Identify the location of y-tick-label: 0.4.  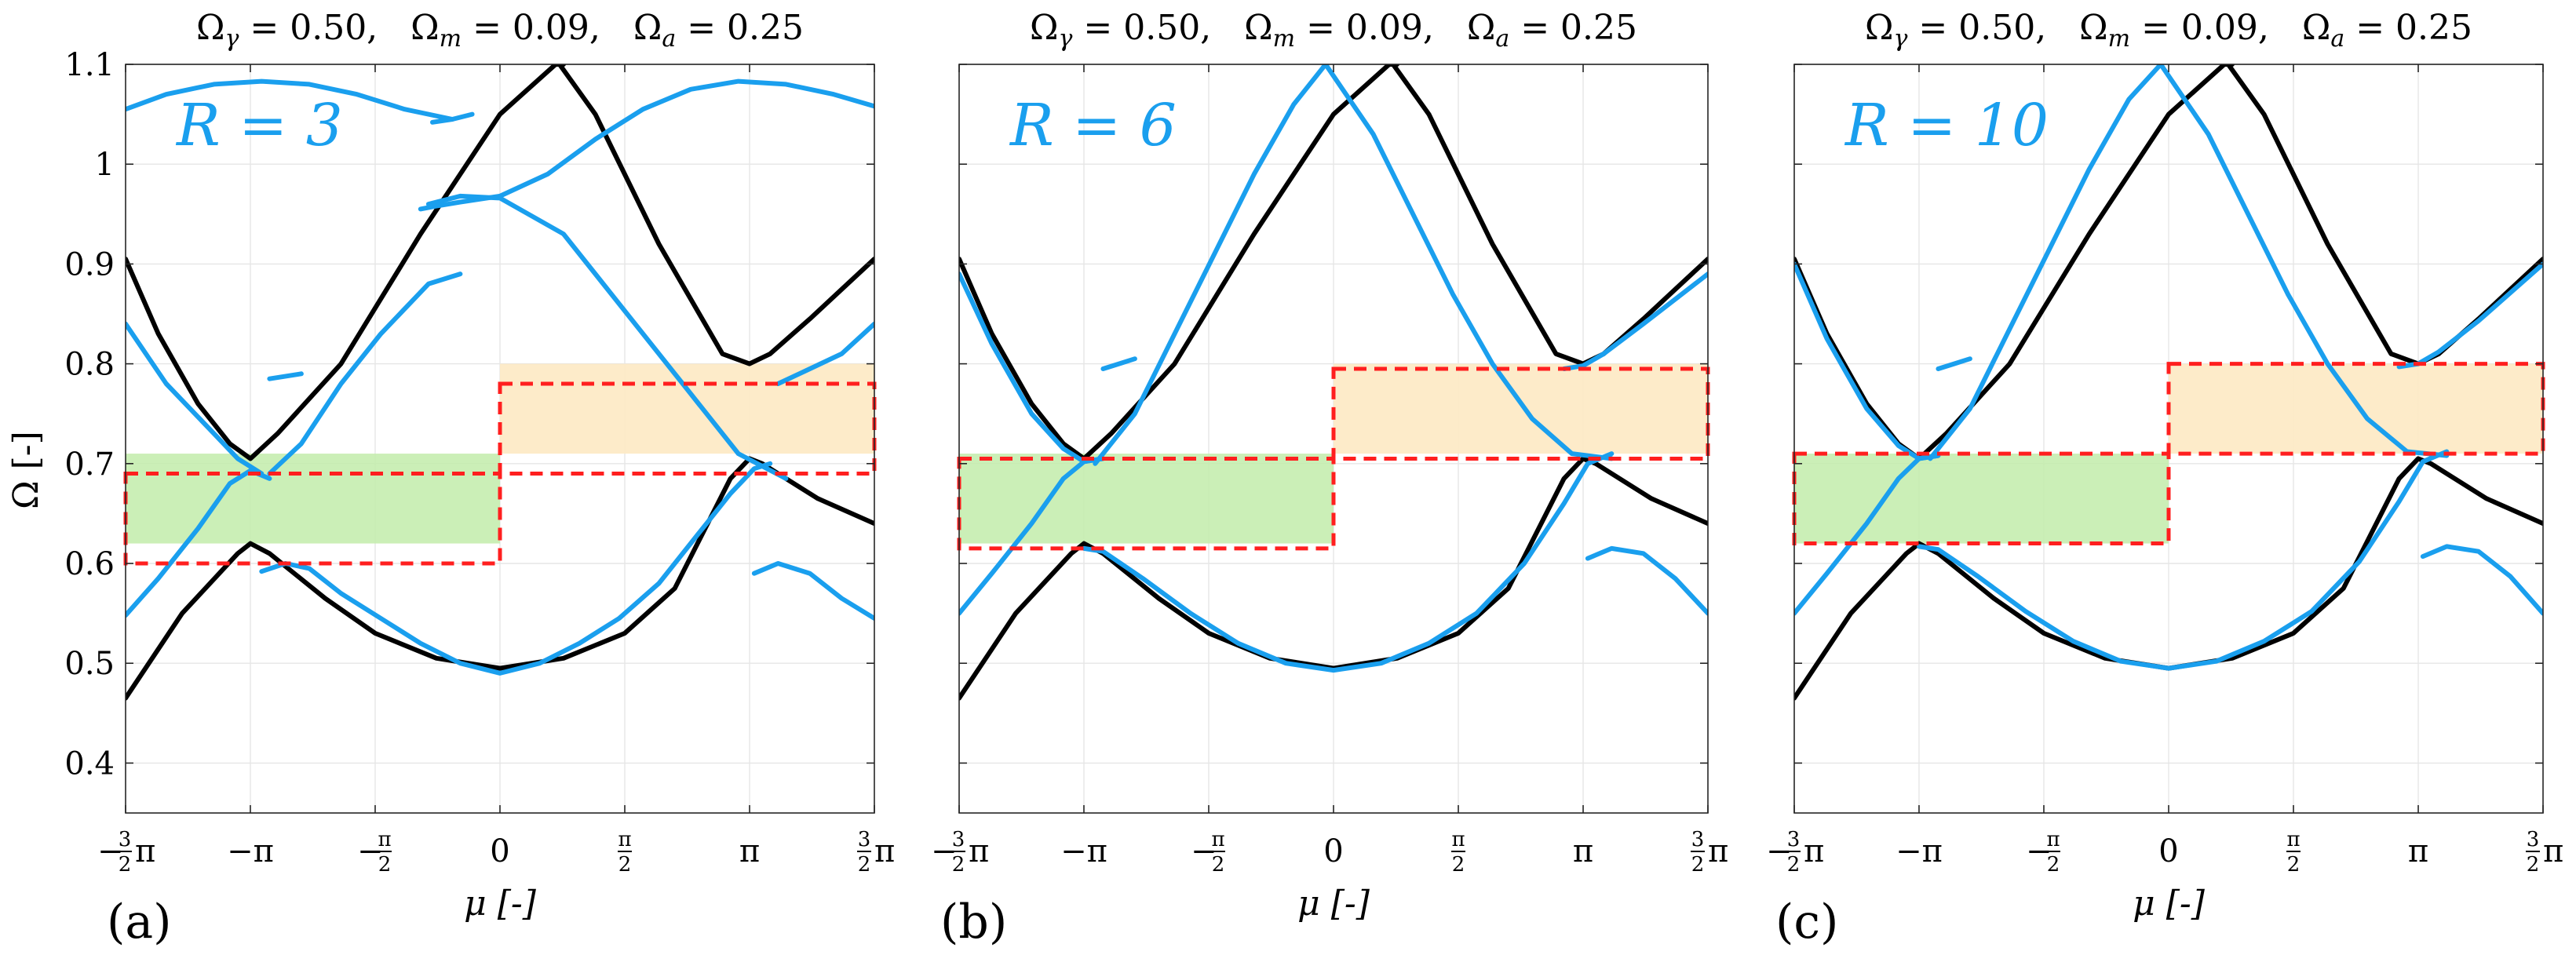
(89, 763).